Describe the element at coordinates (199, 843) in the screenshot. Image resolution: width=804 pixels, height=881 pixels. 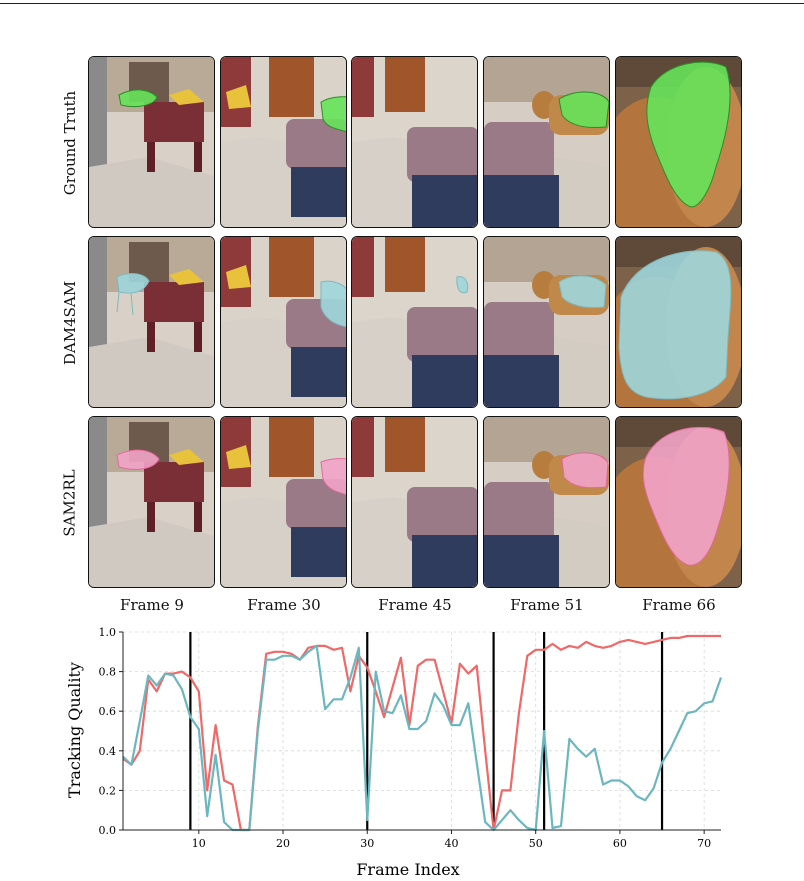
I see `x-tick-label: 10` at that location.